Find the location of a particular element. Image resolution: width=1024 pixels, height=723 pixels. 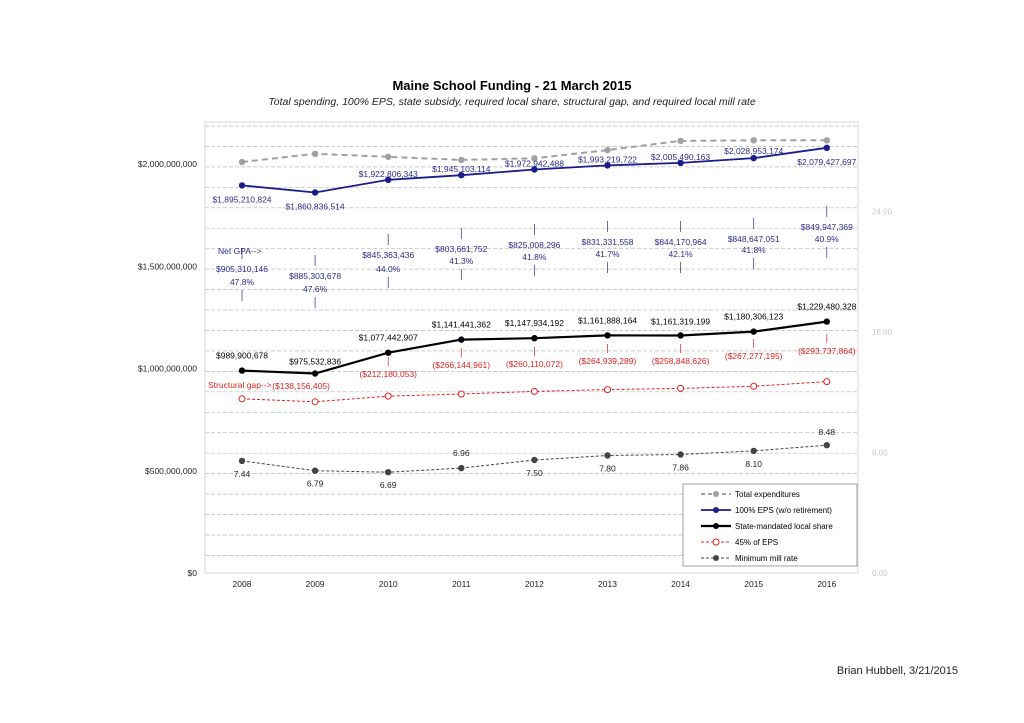

legend-entry-label: 45% of EPS is located at coordinates (756, 542).